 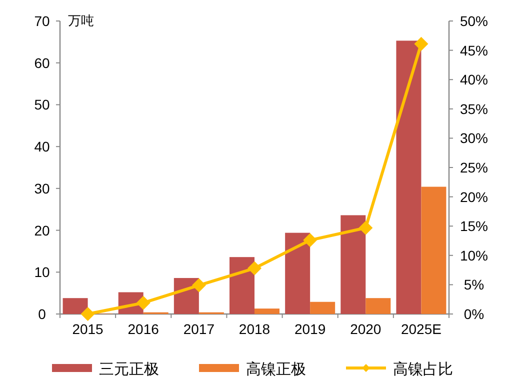 I want to click on y-tick-label: 30, so click(x=42, y=188).